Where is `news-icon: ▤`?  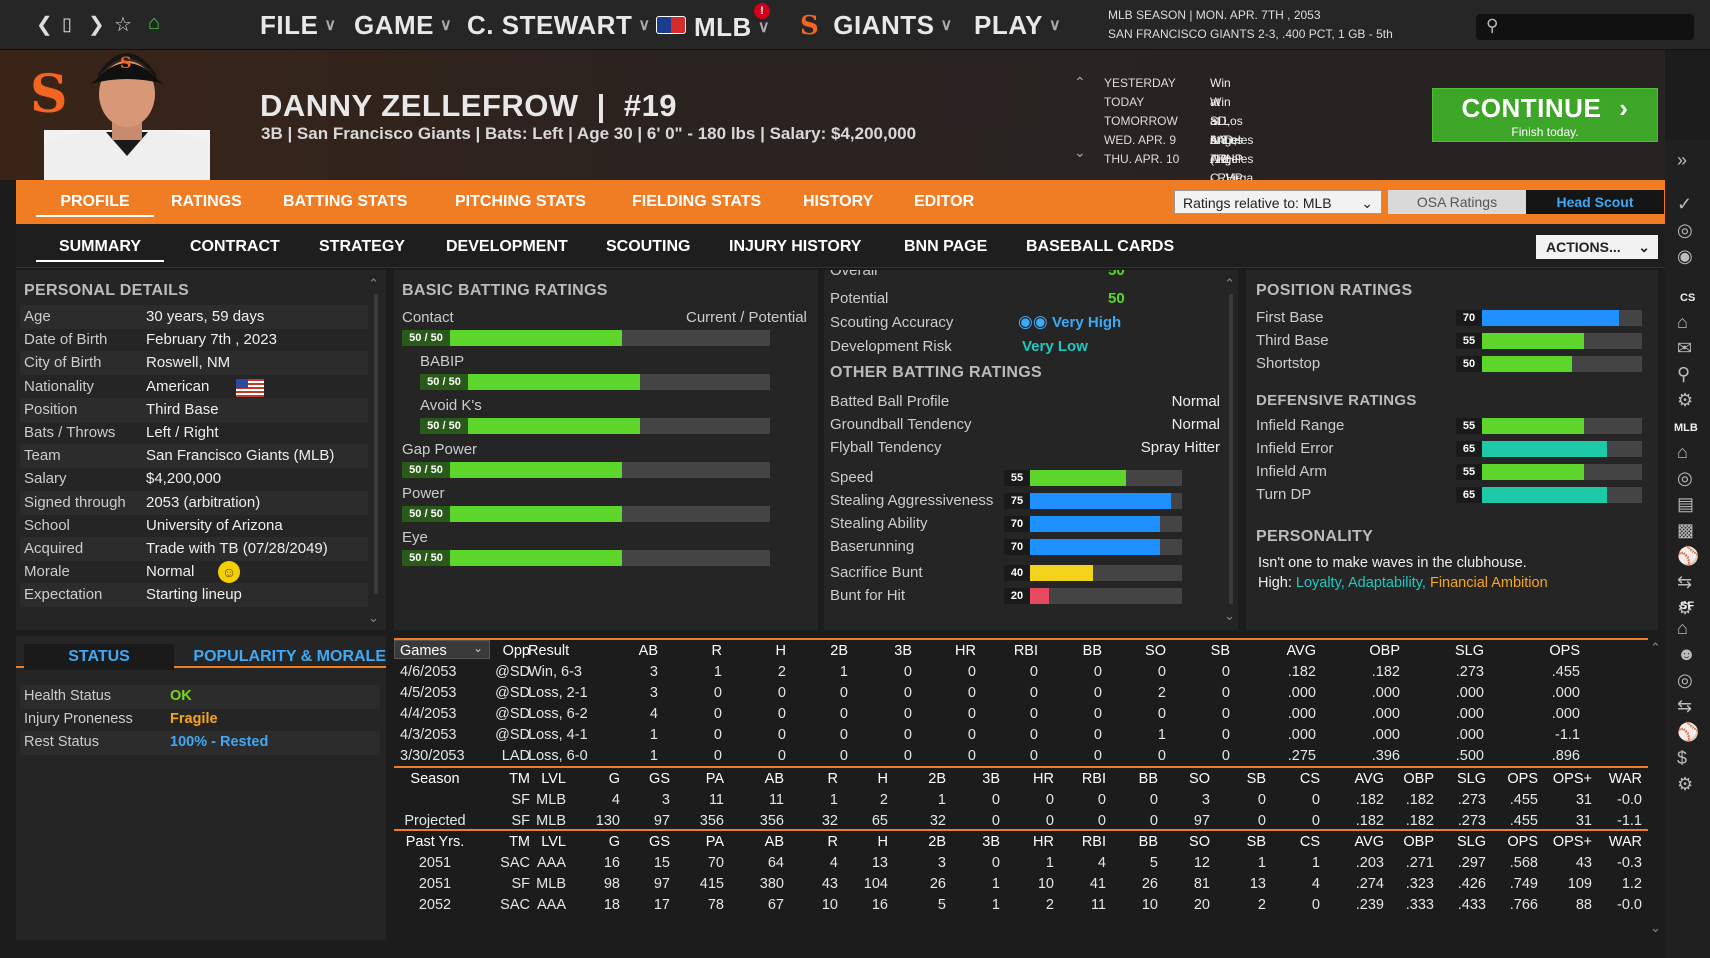 news-icon: ▤ is located at coordinates (1686, 504).